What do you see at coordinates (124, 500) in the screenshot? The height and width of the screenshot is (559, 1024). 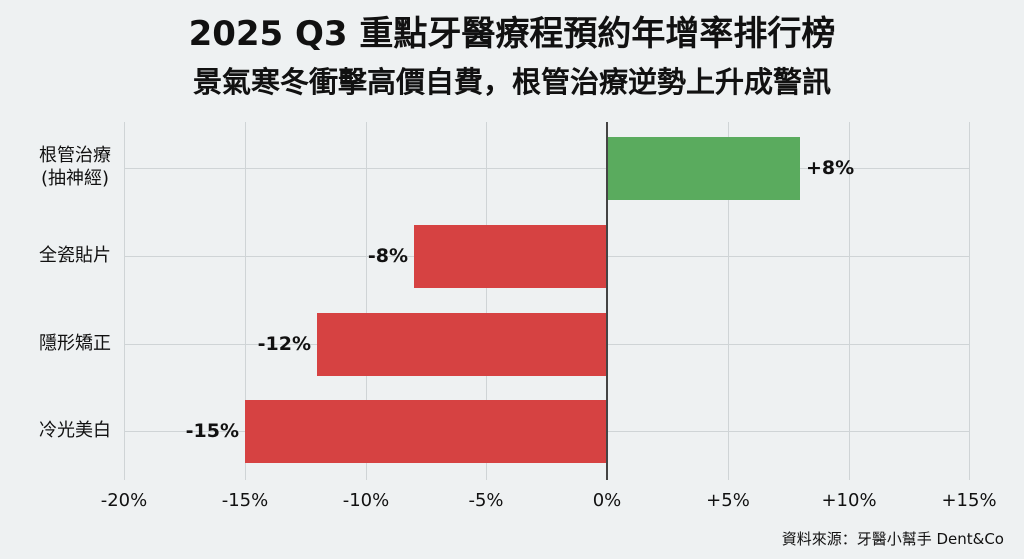 I see `x-tick-label: -20%` at bounding box center [124, 500].